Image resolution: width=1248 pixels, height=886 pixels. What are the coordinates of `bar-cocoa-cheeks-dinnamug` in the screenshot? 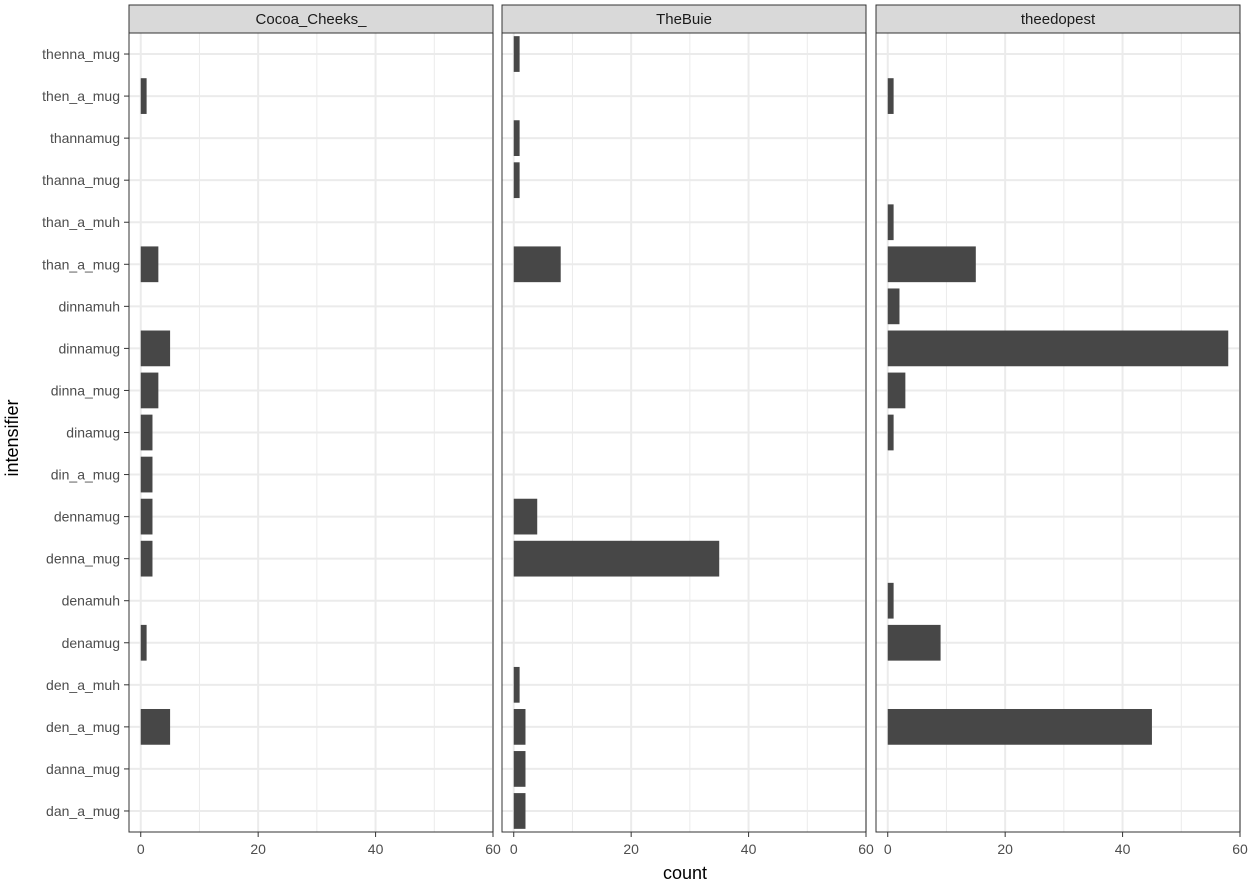 It's located at (155, 348).